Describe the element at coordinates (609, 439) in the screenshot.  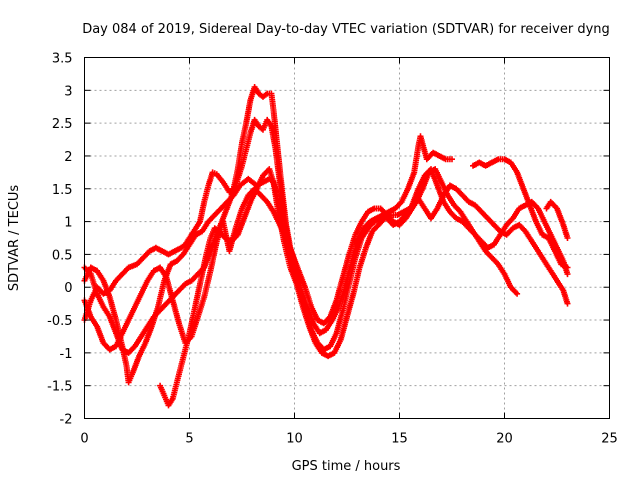
I see `x-tick-label: 25` at that location.